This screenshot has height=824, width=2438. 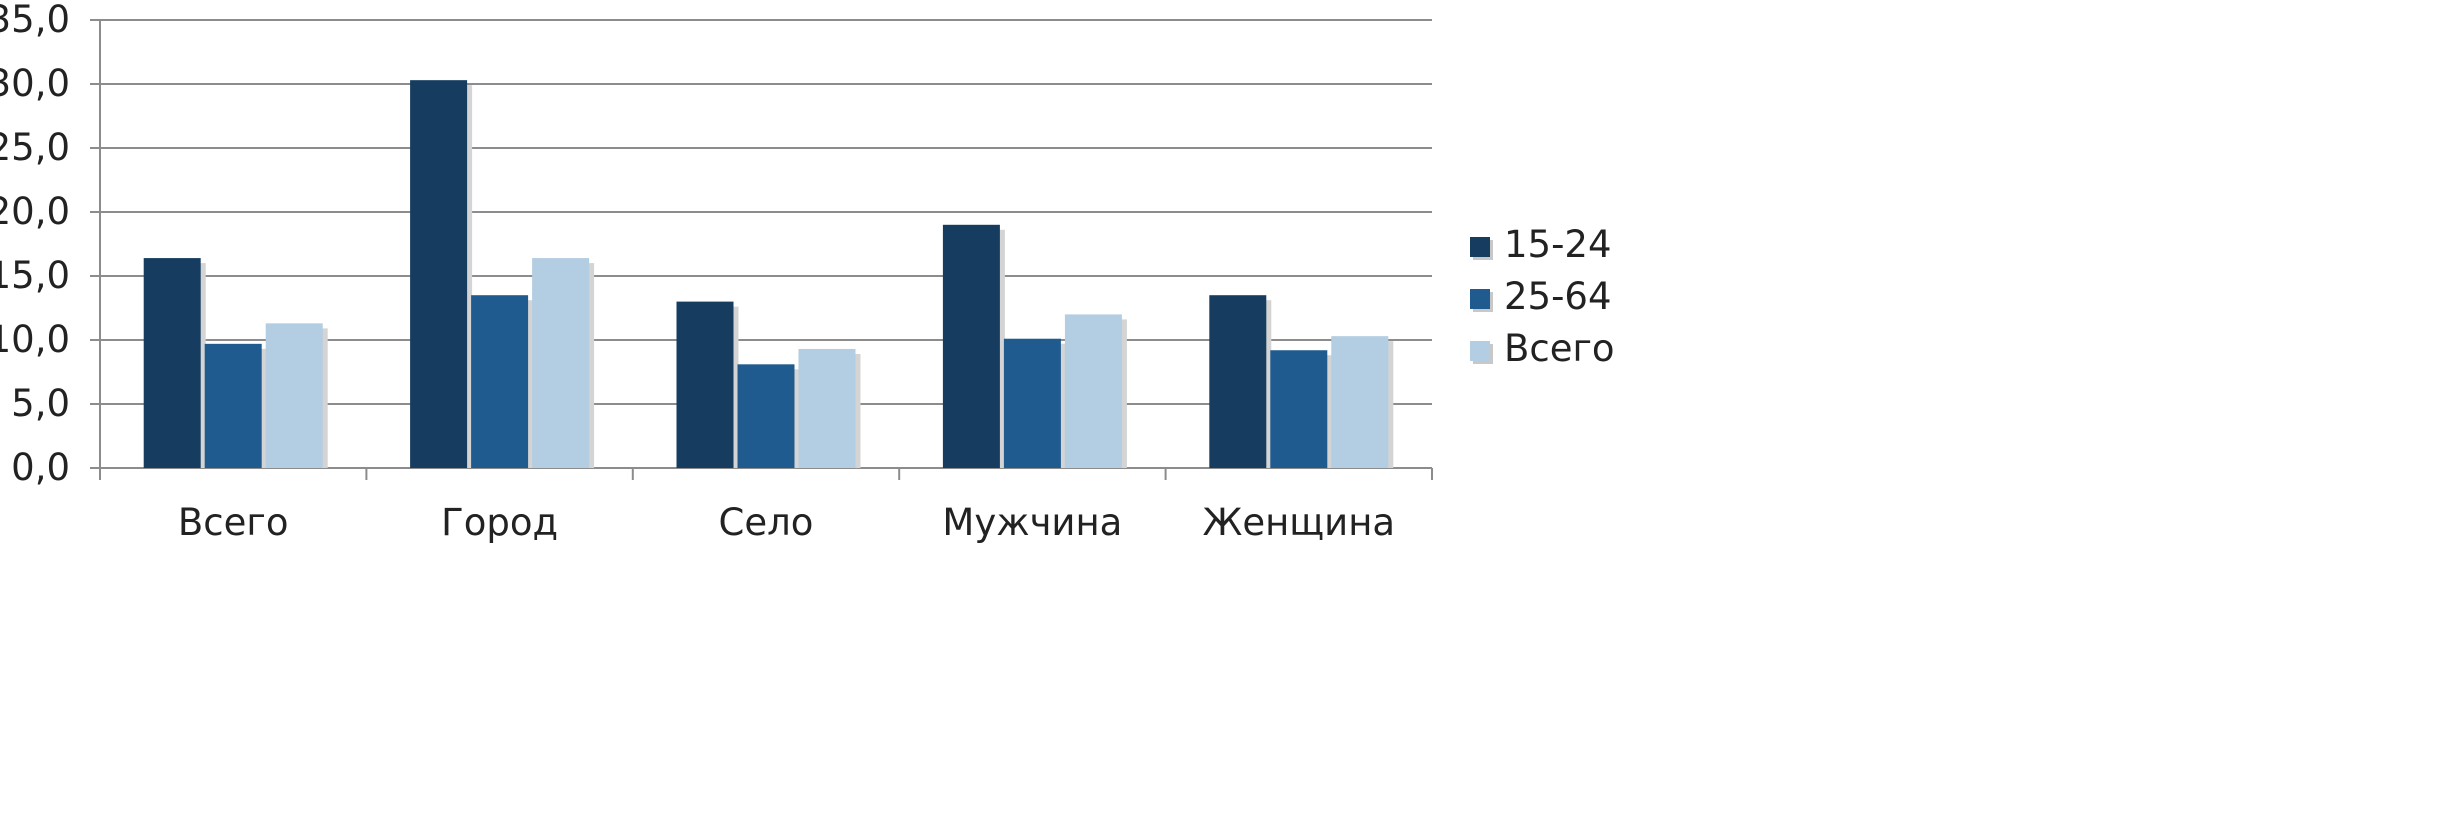 I want to click on y-tick-label: 0,0, so click(x=40, y=467).